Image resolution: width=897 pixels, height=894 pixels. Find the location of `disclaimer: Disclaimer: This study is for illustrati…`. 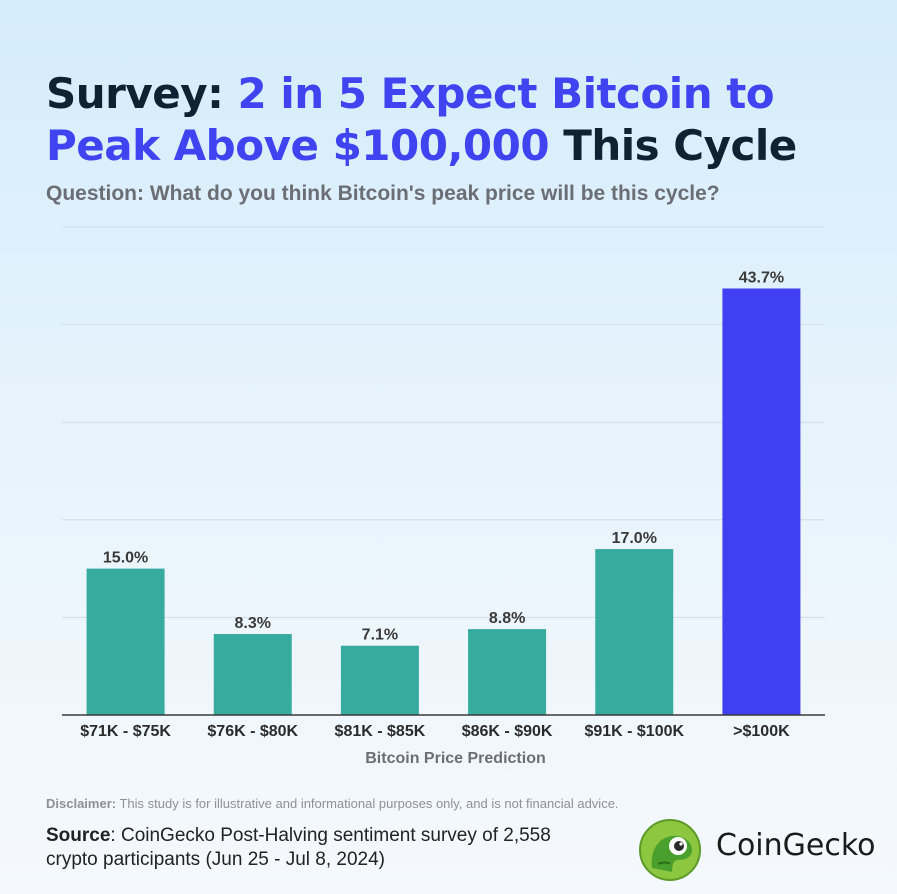

disclaimer: Disclaimer: This study is for illustrati… is located at coordinates (446, 803).